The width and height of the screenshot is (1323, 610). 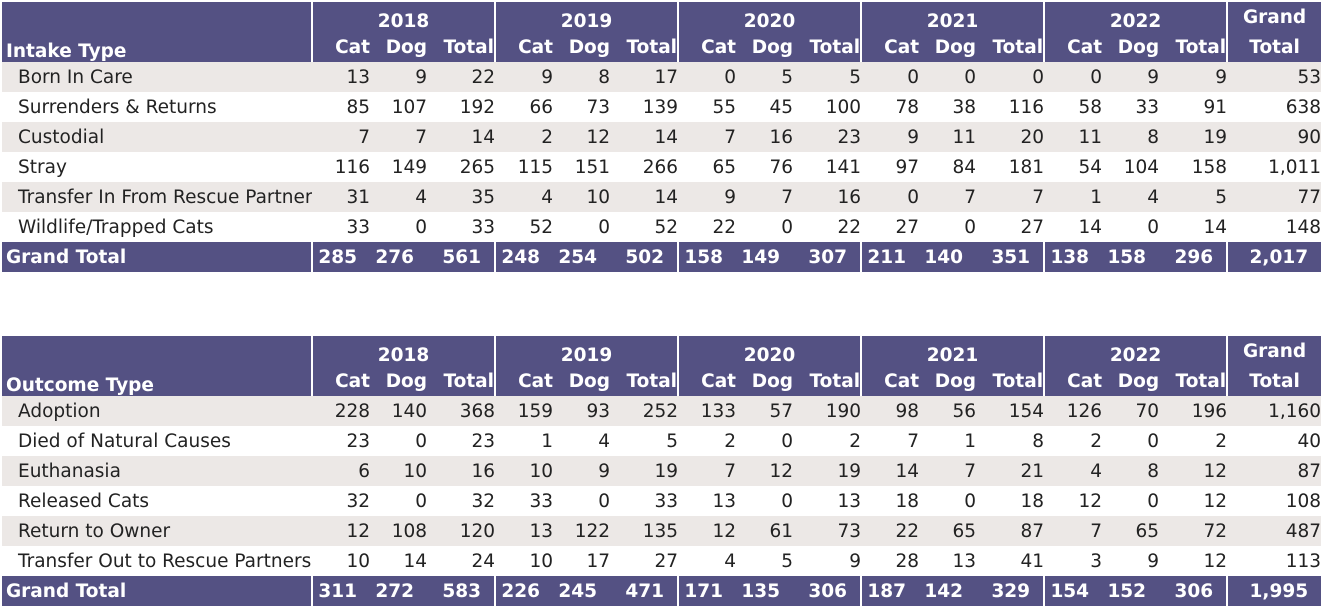 I want to click on row-header-label: Outcome Type, so click(x=157, y=381).